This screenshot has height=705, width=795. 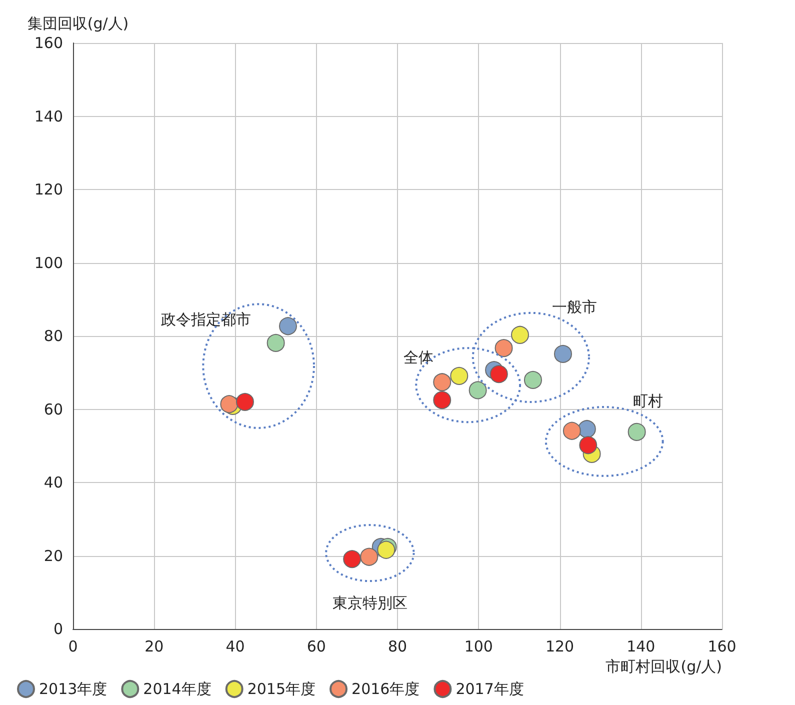 What do you see at coordinates (73, 647) in the screenshot?
I see `x-tick-label: 0` at bounding box center [73, 647].